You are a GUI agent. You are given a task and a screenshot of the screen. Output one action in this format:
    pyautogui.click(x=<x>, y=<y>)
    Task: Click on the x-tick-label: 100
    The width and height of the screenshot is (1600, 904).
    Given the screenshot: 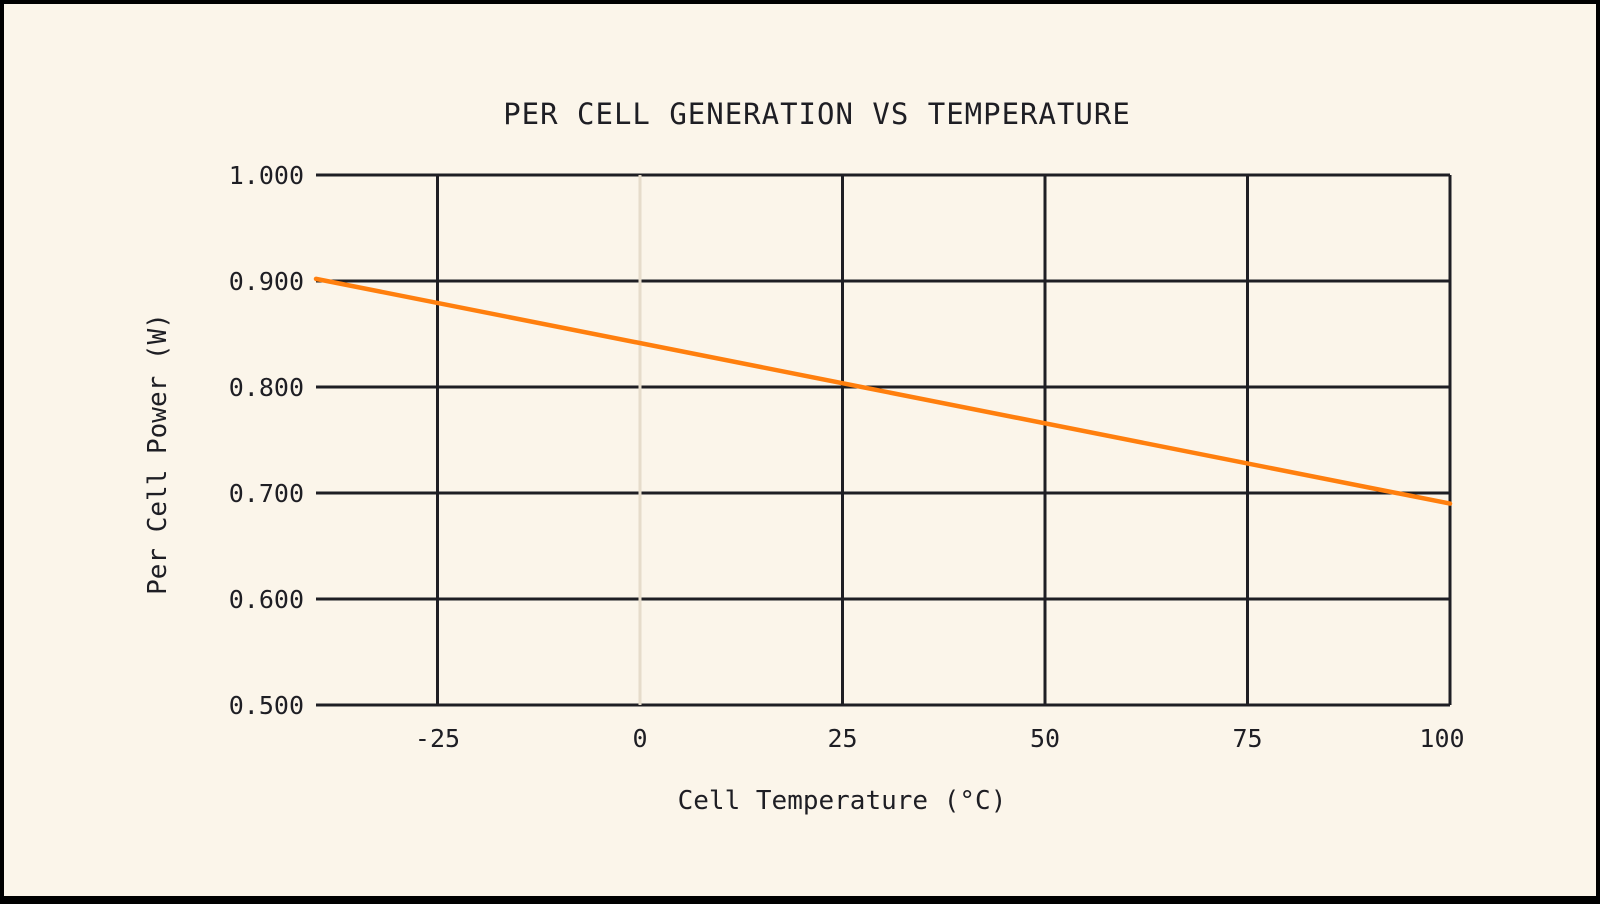 What is the action you would take?
    pyautogui.click(x=1441, y=738)
    